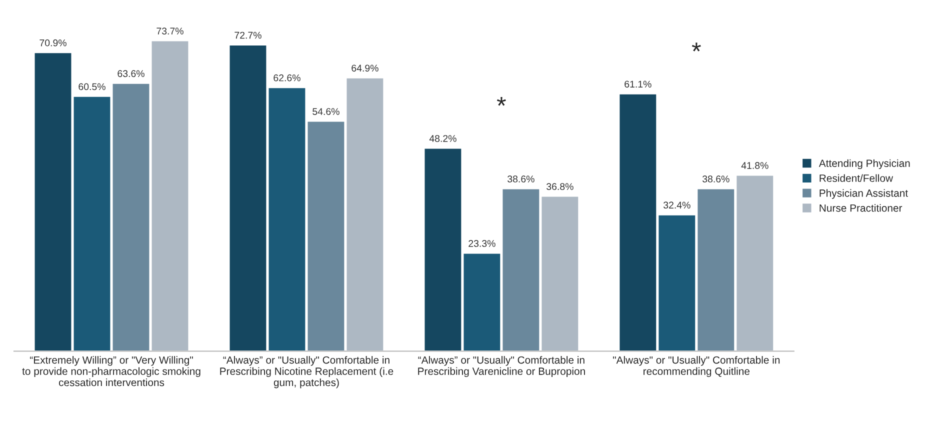  Describe the element at coordinates (287, 78) in the screenshot. I see `data-label: 62.6%` at that location.